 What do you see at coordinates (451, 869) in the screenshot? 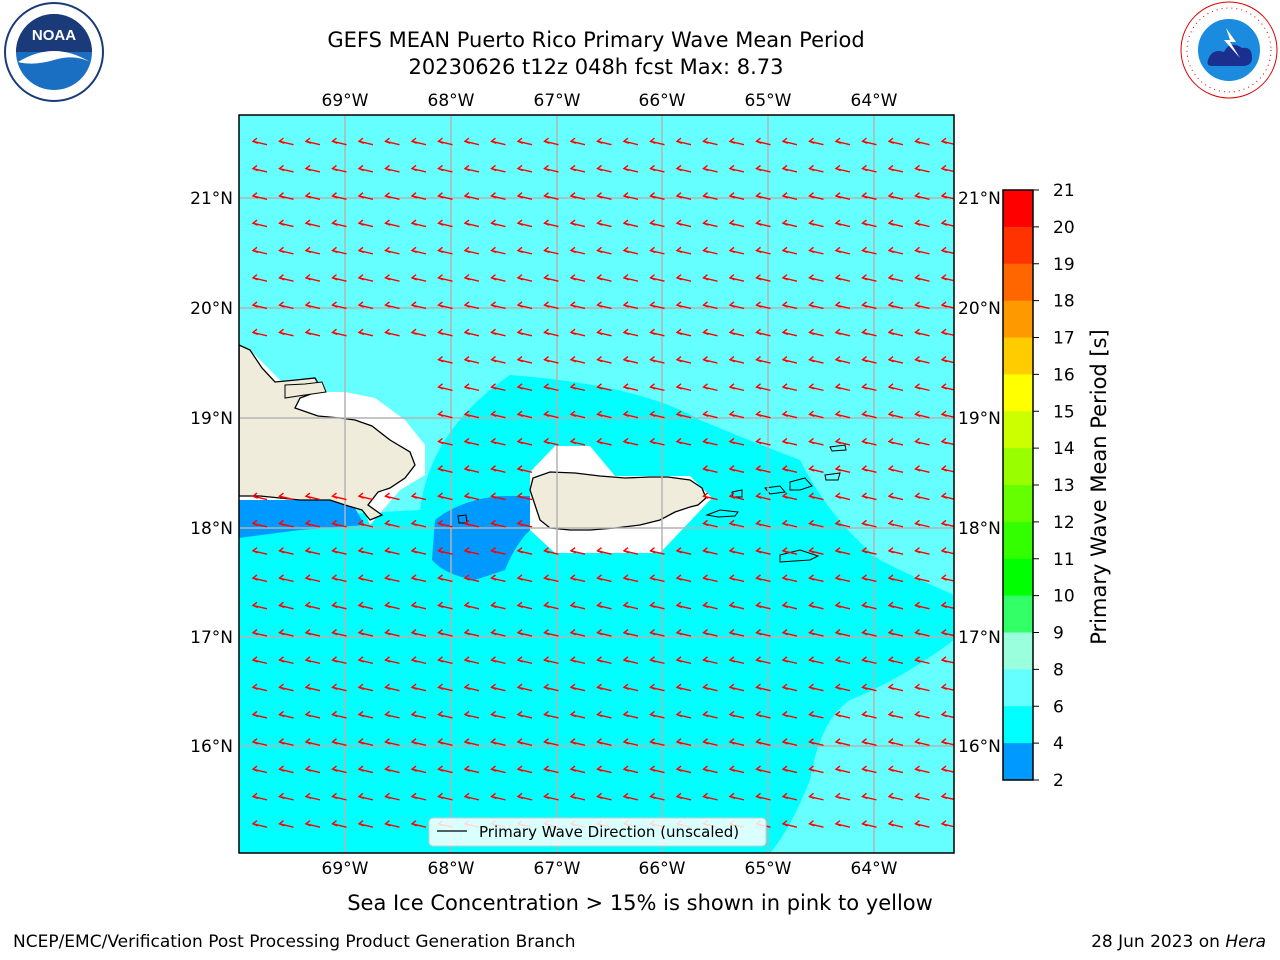
I see `lon-label-bottom: 68°W` at bounding box center [451, 869].